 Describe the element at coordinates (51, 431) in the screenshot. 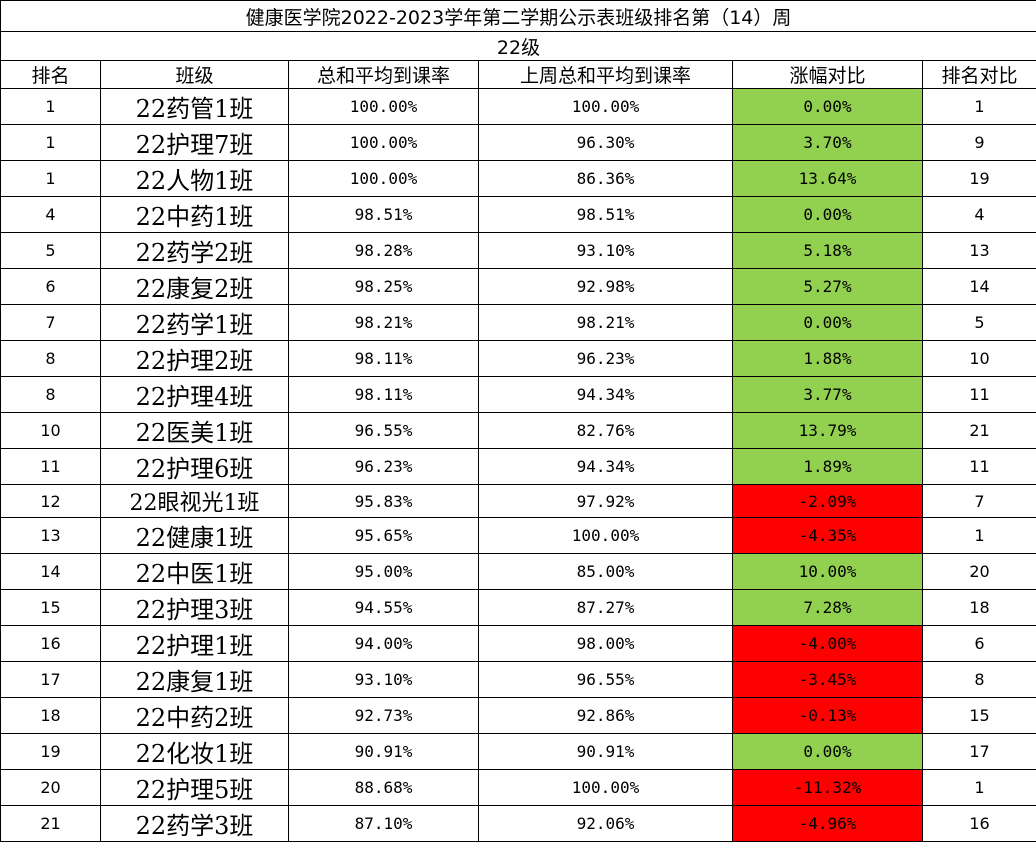

I see `cell-rank: 10` at that location.